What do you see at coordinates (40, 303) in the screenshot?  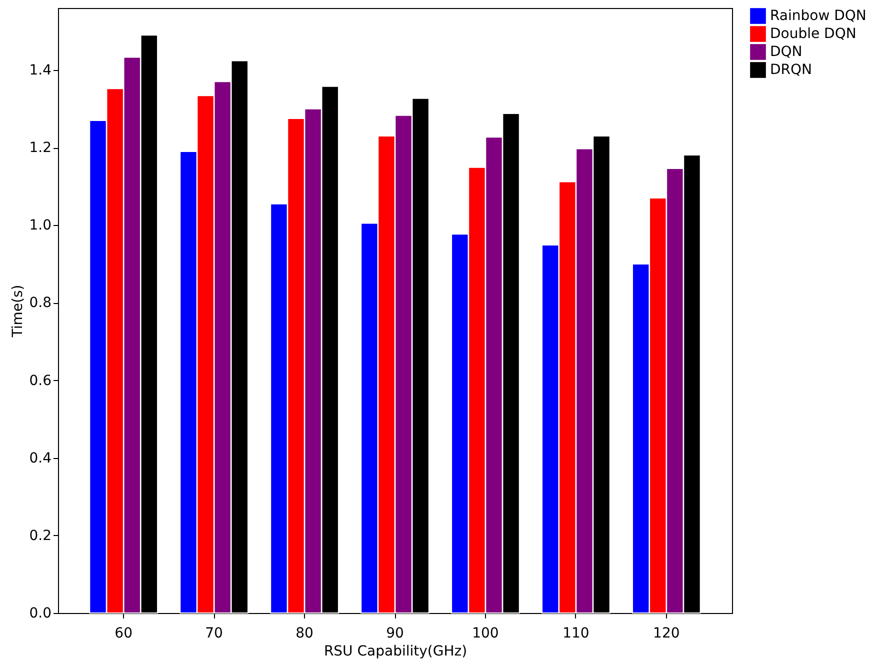 I see `y-tick-label: 0.8` at bounding box center [40, 303].